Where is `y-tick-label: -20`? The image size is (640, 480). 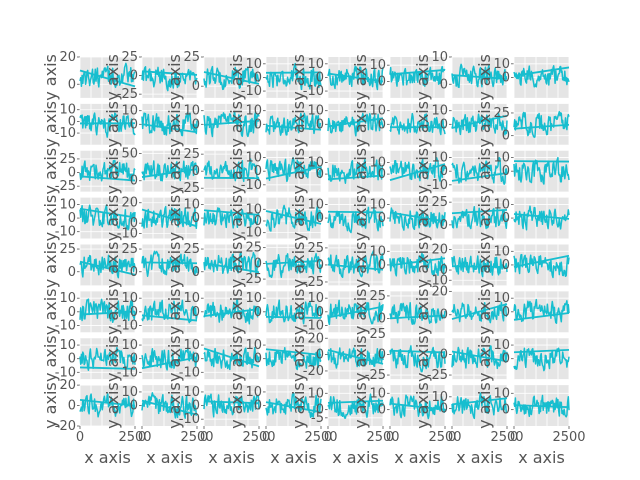 y-tick-label: -20 is located at coordinates (313, 371).